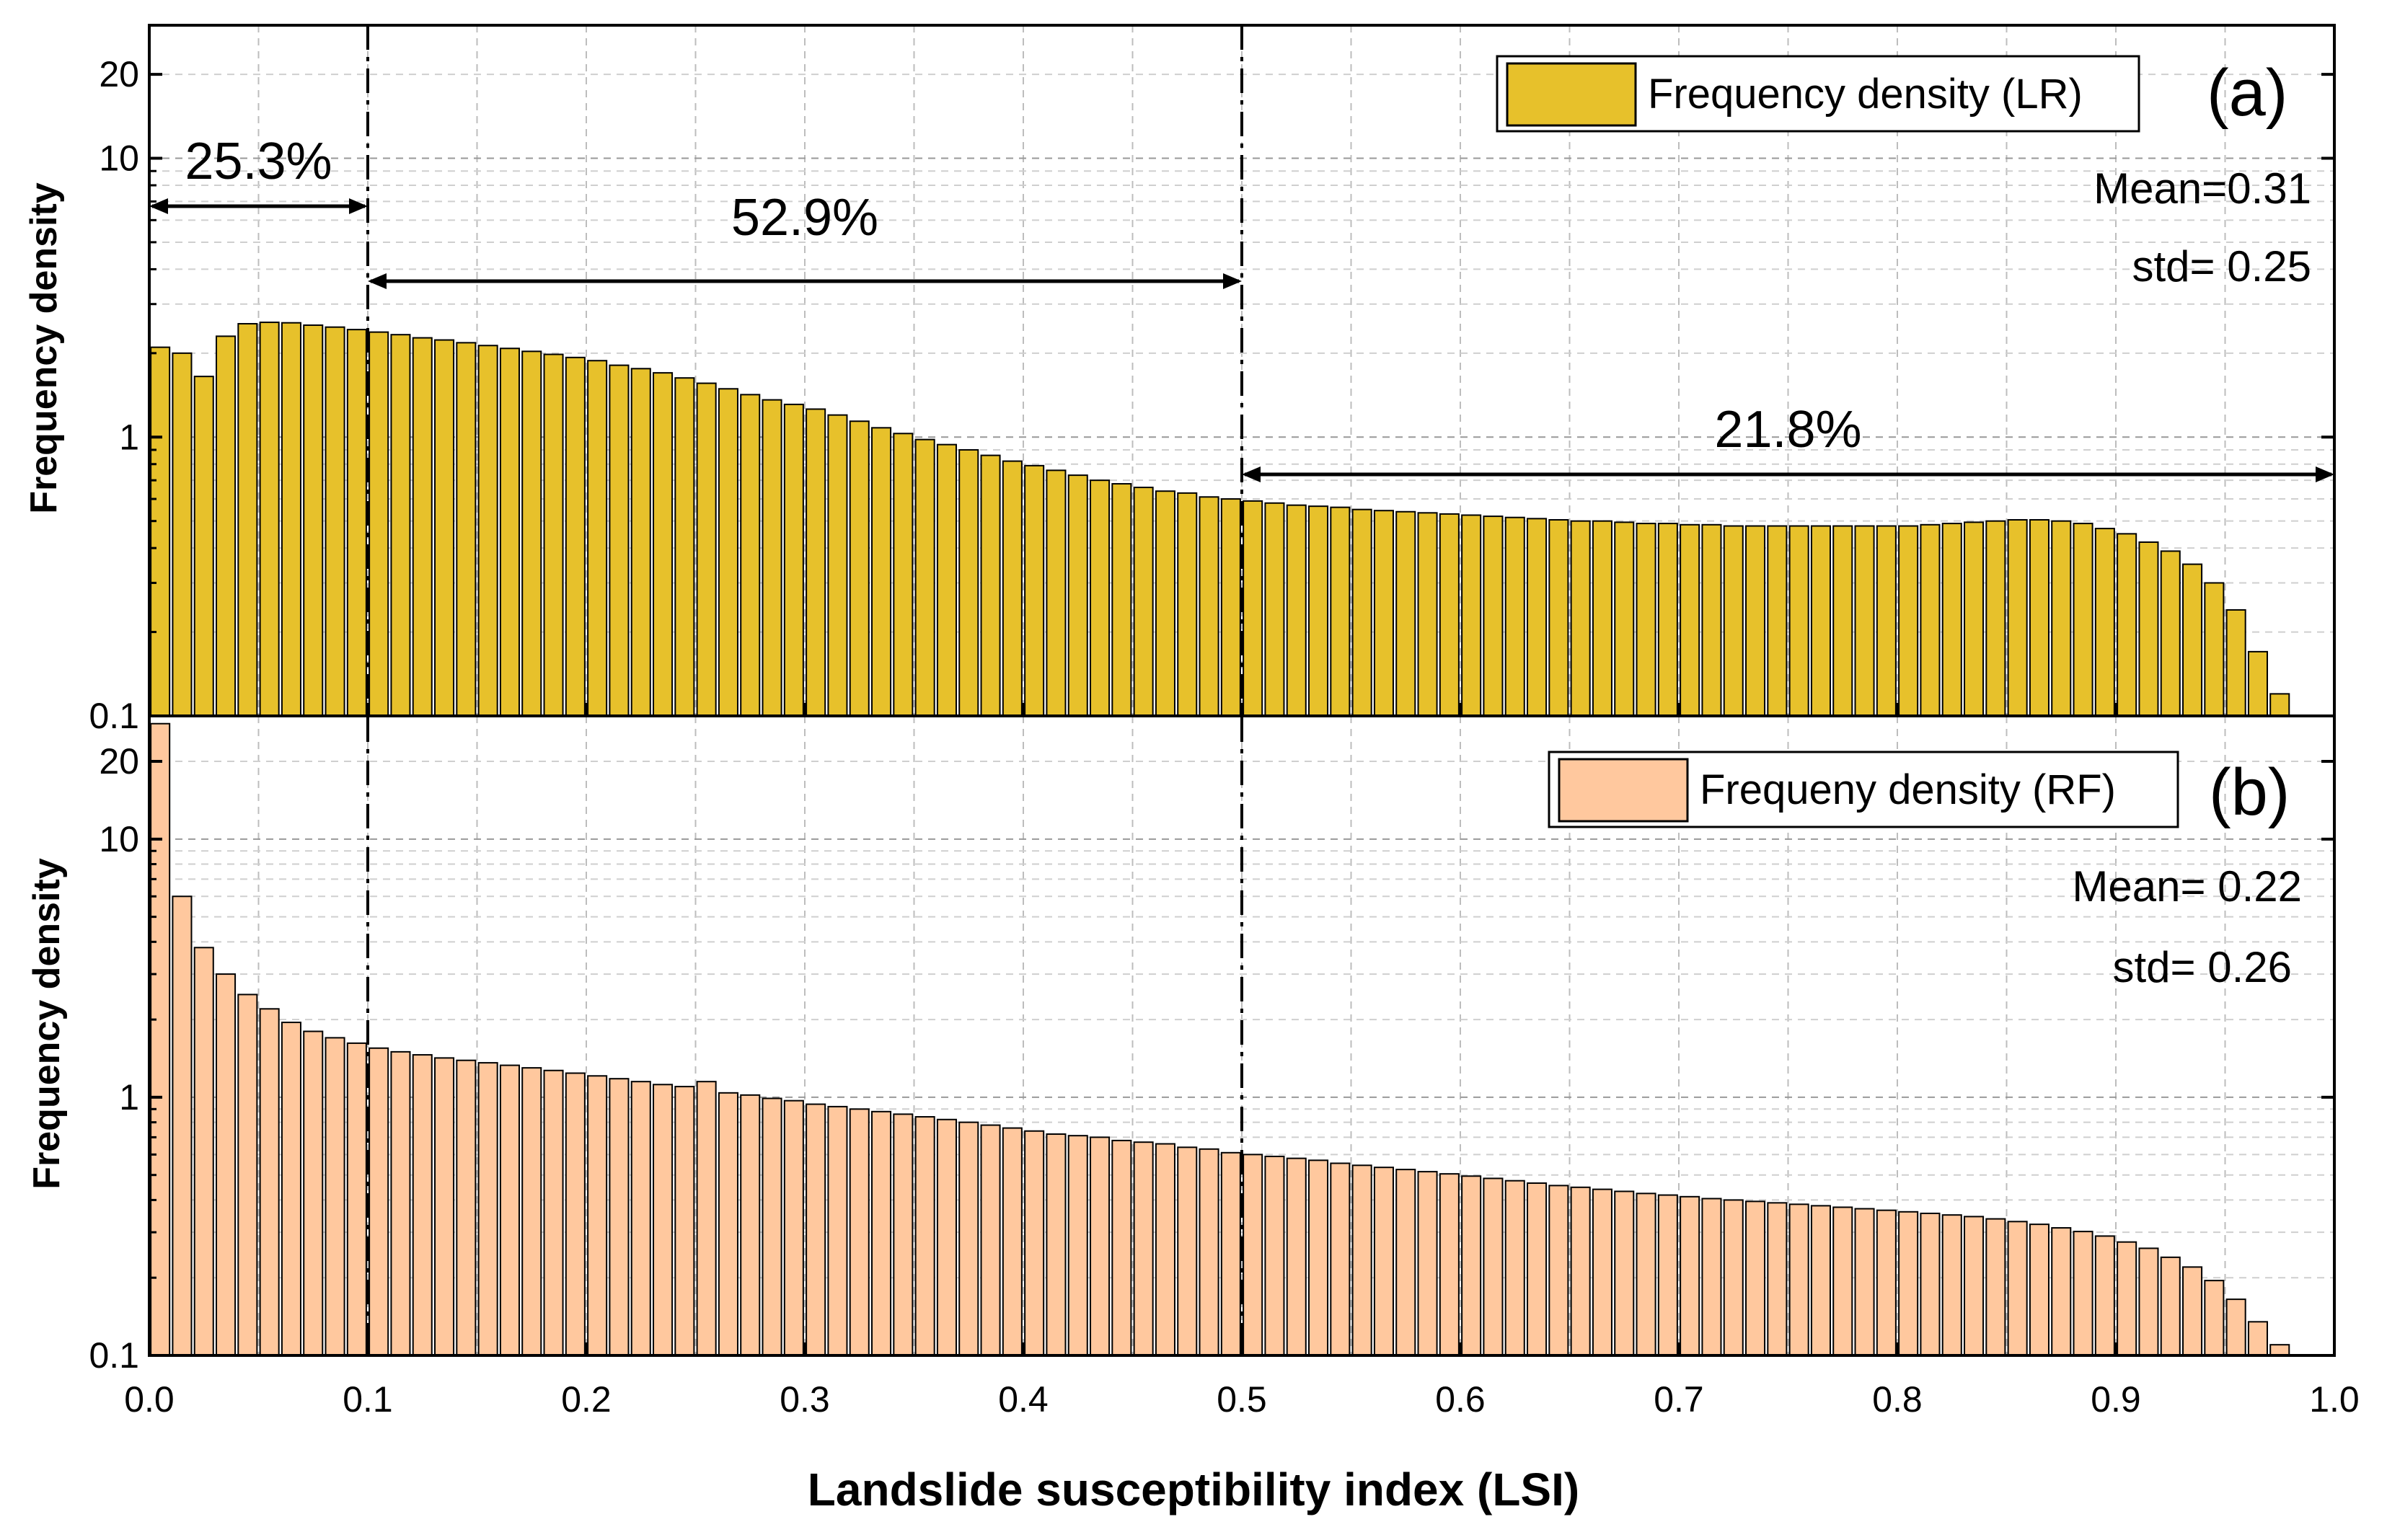  What do you see at coordinates (2202, 967) in the screenshot?
I see `panel-b-std: std= 0.26` at bounding box center [2202, 967].